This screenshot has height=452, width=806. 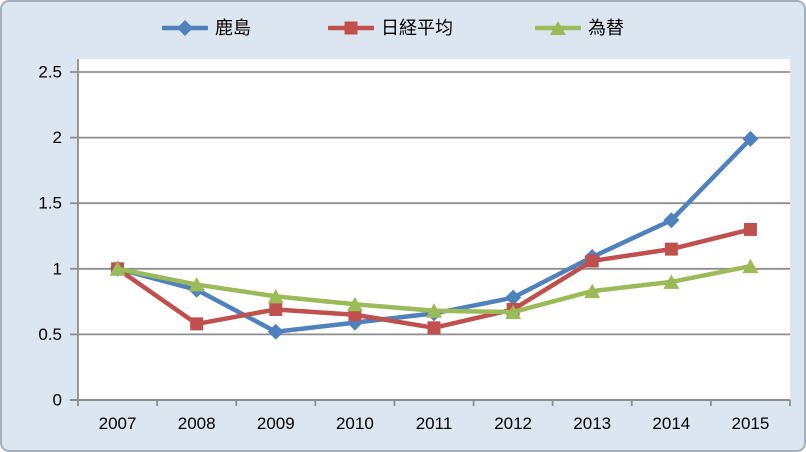 I want to click on x-axis-label: 2009, so click(x=276, y=423).